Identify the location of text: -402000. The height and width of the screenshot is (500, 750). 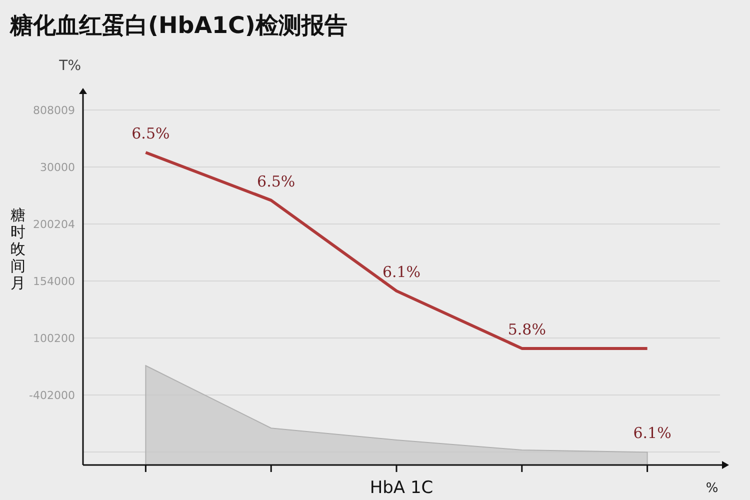
(52, 395).